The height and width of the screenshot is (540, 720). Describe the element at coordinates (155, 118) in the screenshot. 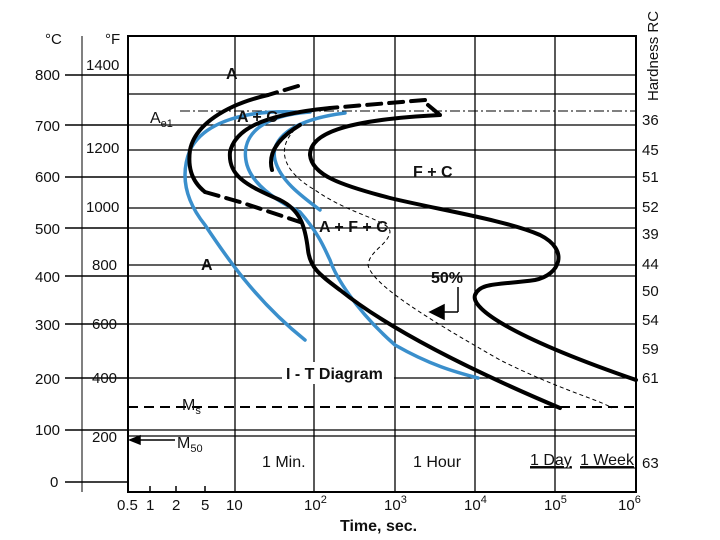

I see `ae1-main: A` at that location.